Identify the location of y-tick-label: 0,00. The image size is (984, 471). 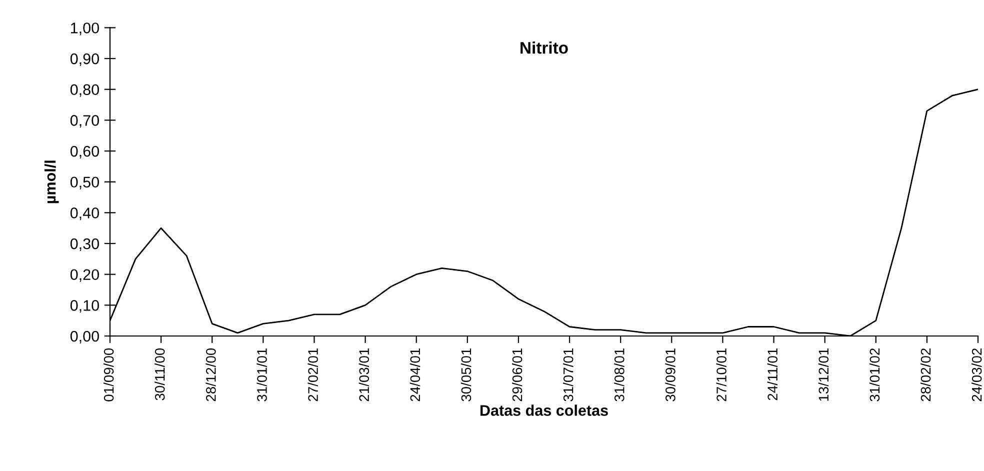
(84, 337).